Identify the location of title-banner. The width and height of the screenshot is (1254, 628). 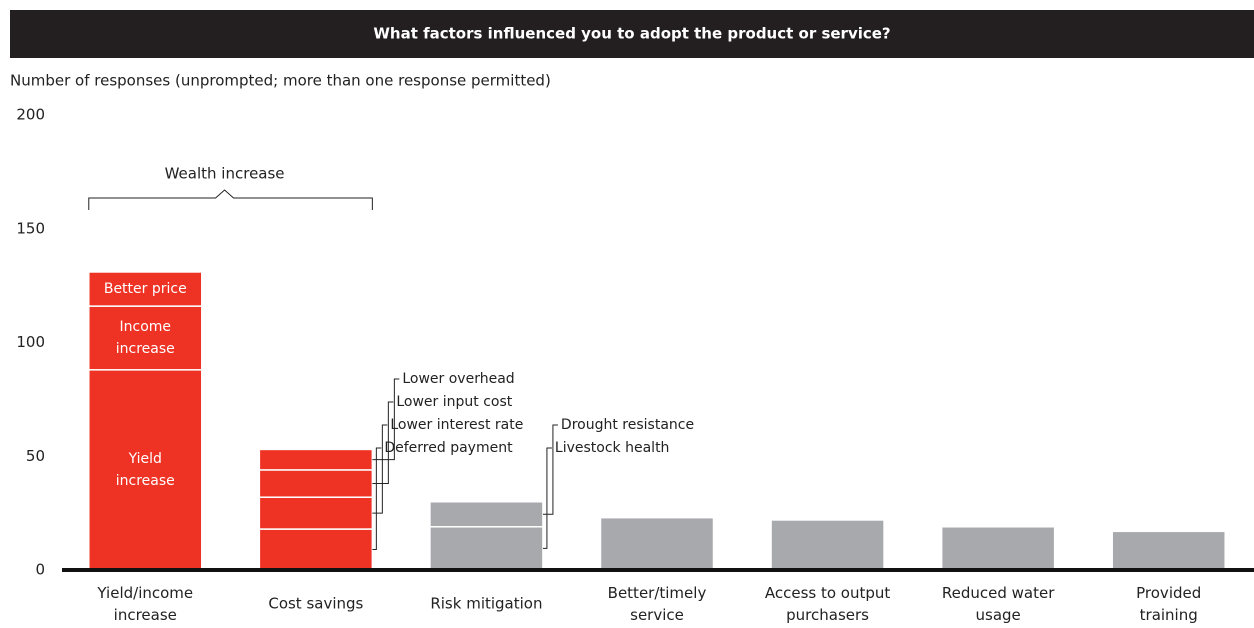
(632, 34).